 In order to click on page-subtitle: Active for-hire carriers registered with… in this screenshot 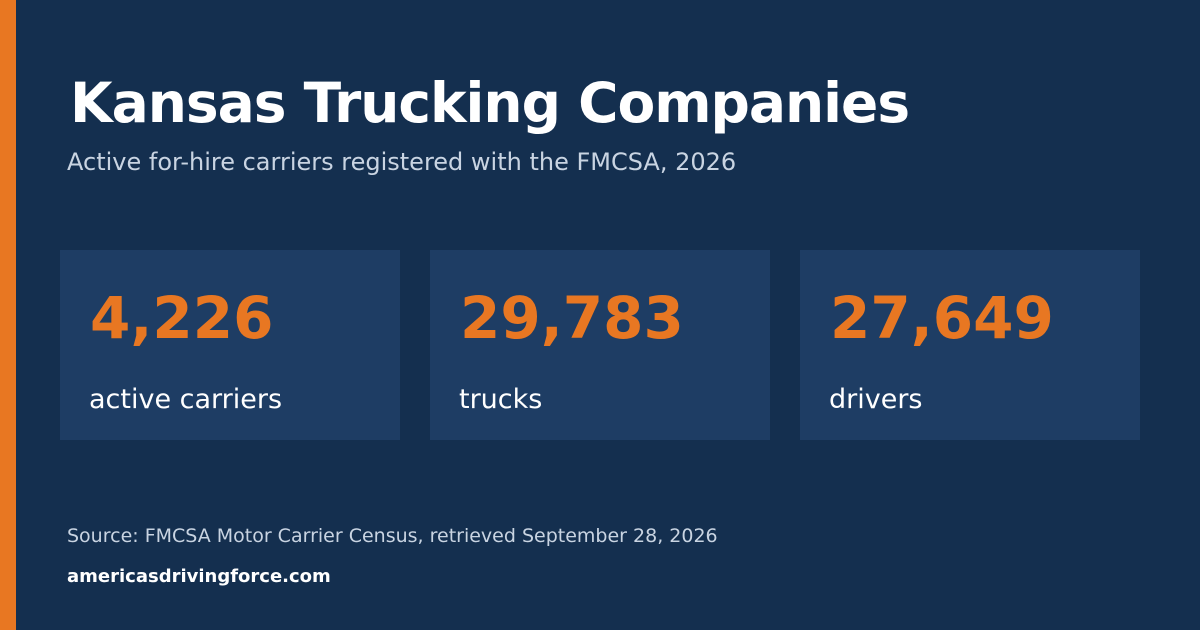, I will do `click(402, 162)`.